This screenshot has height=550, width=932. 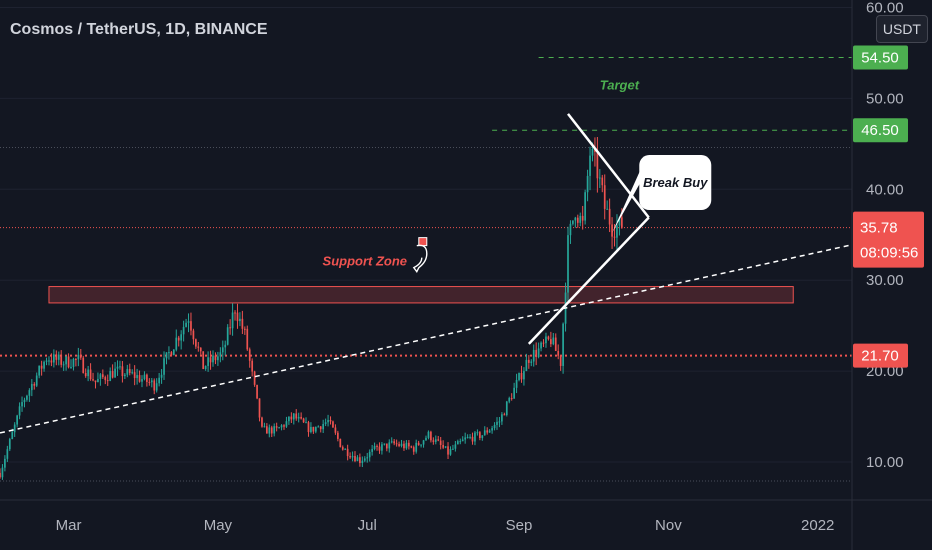 I want to click on price-tick-label: 30.00, so click(x=885, y=280).